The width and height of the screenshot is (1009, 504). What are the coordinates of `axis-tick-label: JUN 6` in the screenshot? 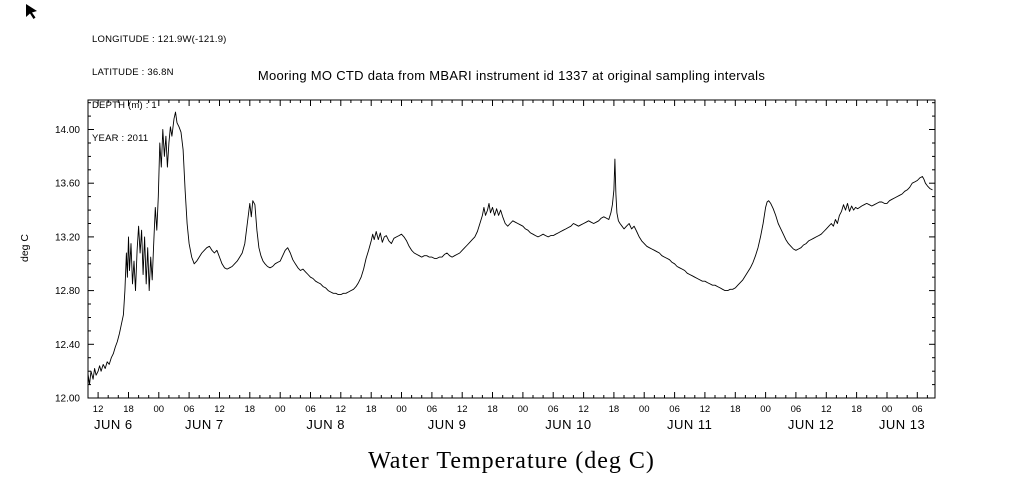 It's located at (113, 424).